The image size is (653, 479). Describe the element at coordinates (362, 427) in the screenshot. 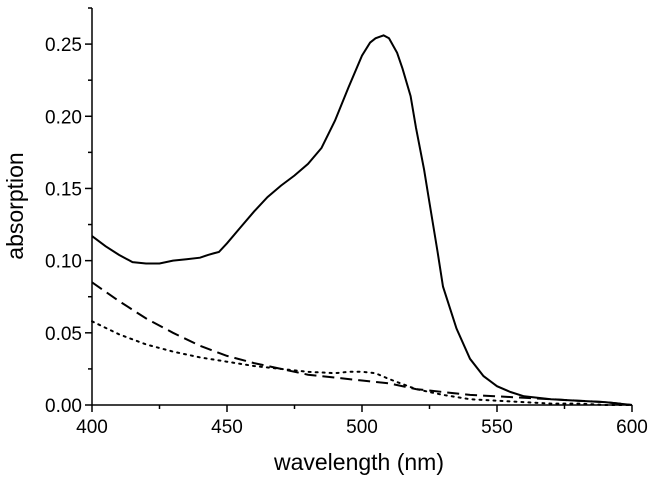

I see `x-tick-label: 500` at that location.